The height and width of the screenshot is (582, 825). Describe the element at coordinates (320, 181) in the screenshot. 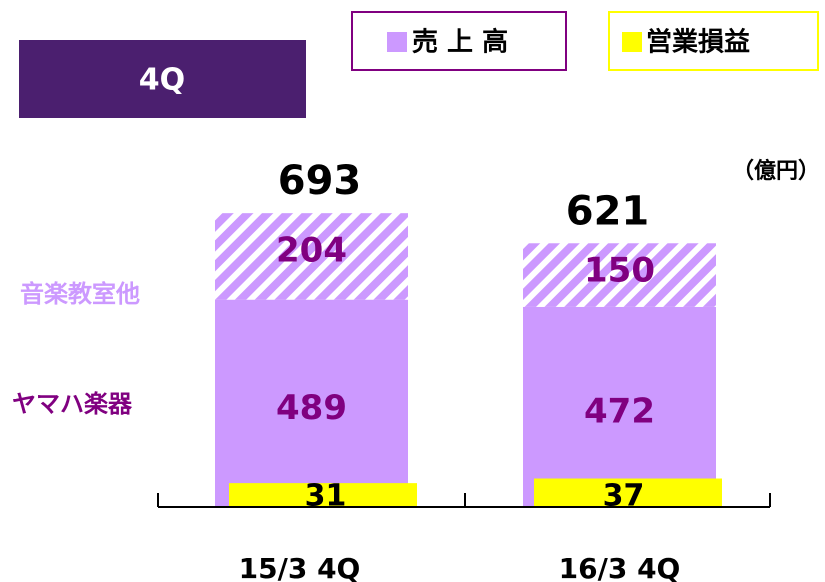

I see `total-label: 693` at that location.